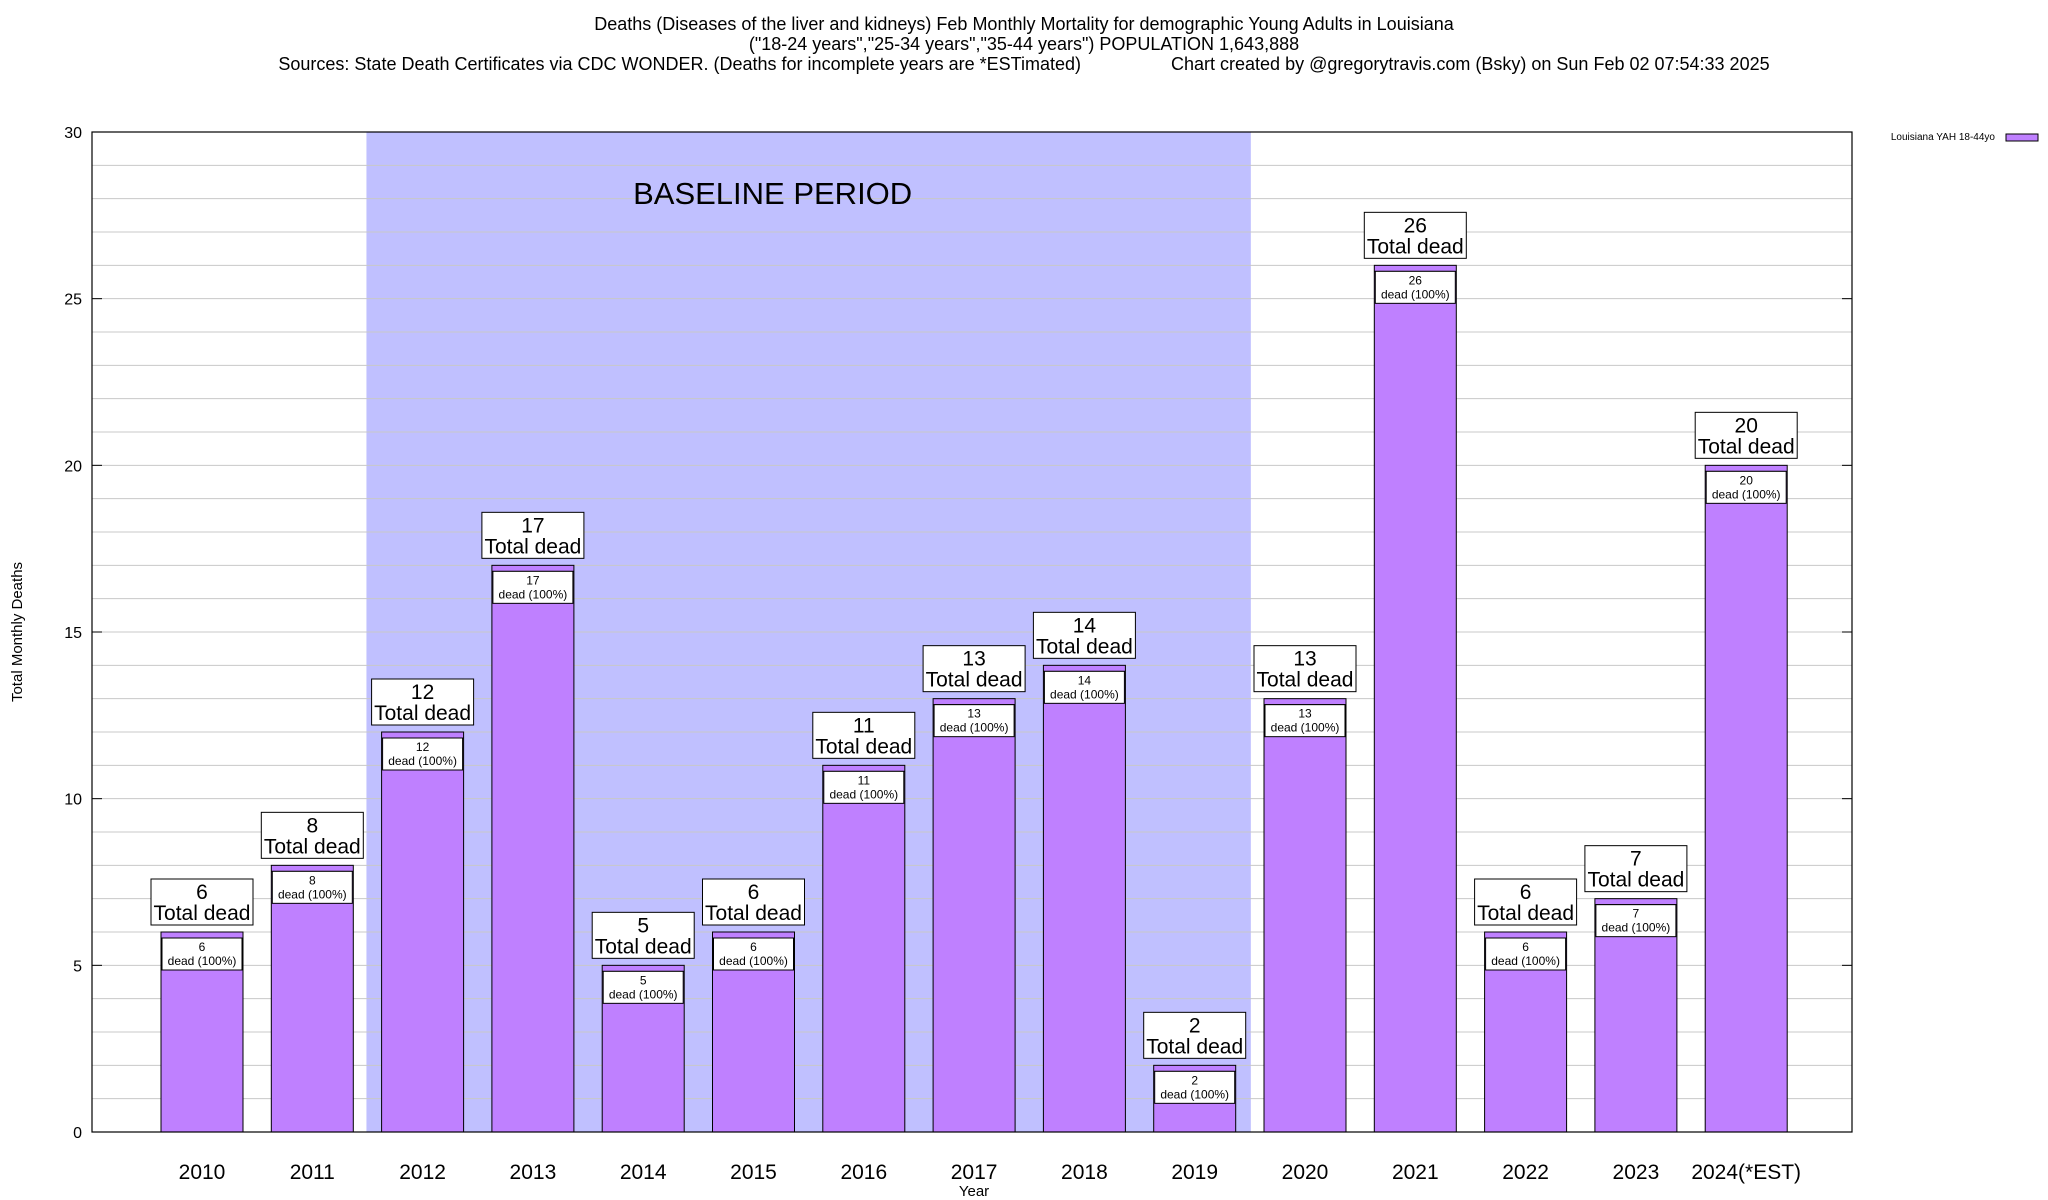  Describe the element at coordinates (863, 1172) in the screenshot. I see `x-tick-label: 2016` at that location.